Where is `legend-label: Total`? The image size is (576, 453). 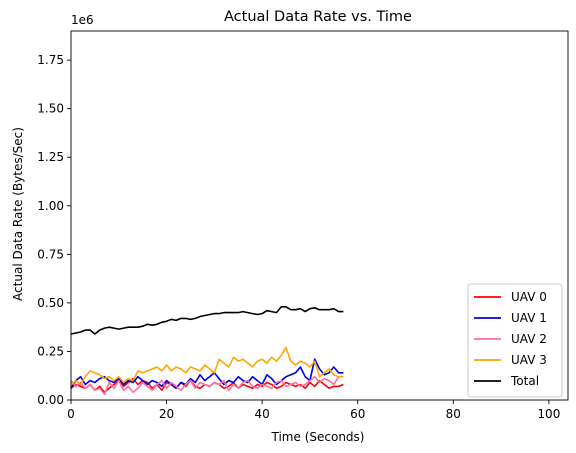
legend-label: Total is located at coordinates (524, 381).